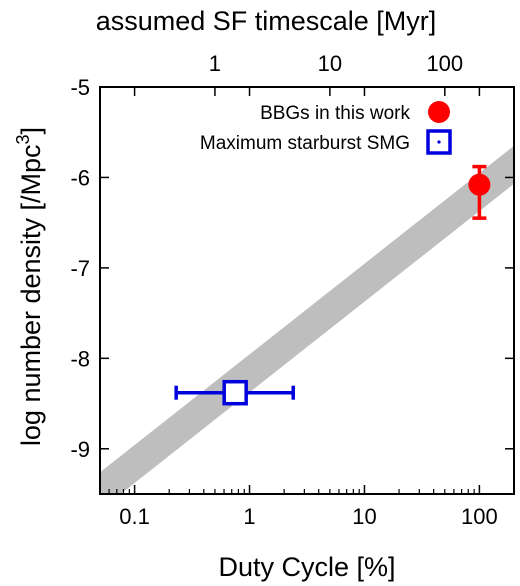 Image resolution: width=520 pixels, height=586 pixels. What do you see at coordinates (215, 63) in the screenshot?
I see `x2-tick-label: 1` at bounding box center [215, 63].